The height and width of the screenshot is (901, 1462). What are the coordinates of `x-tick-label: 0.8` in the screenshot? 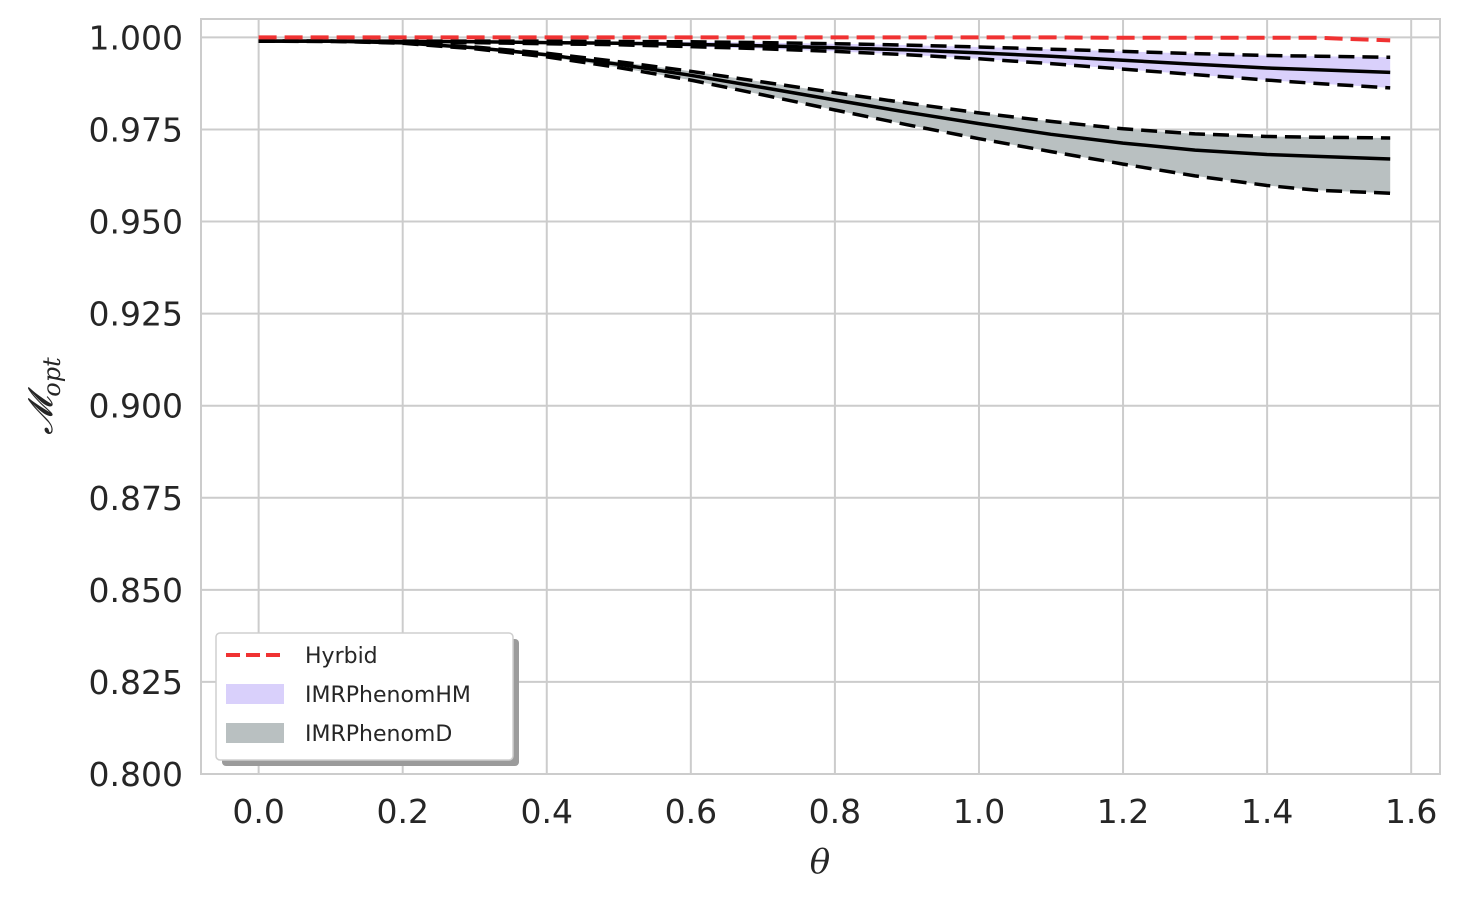 It's located at (835, 811).